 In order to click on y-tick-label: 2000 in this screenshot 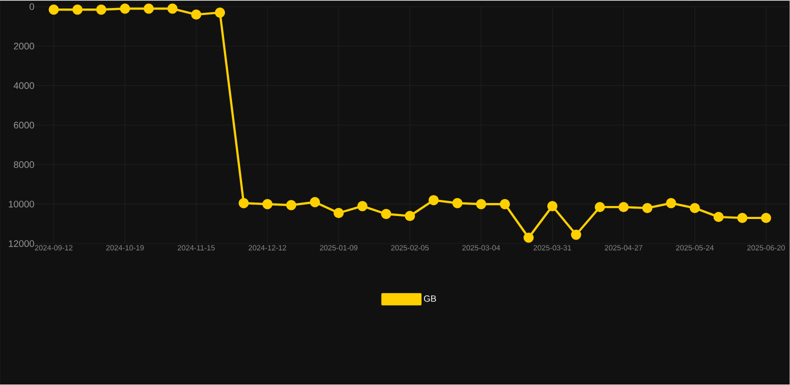, I will do `click(24, 46)`.